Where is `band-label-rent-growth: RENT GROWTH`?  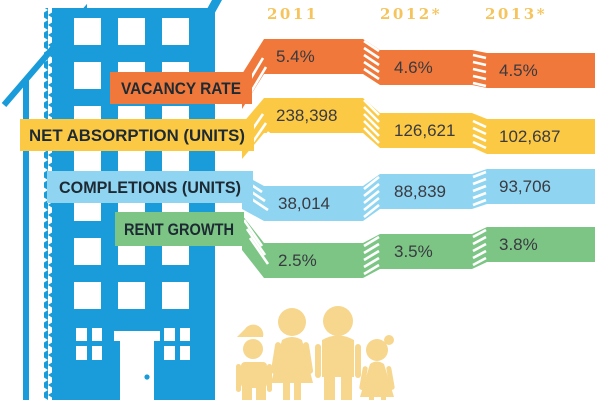
band-label-rent-growth: RENT GROWTH is located at coordinates (179, 229).